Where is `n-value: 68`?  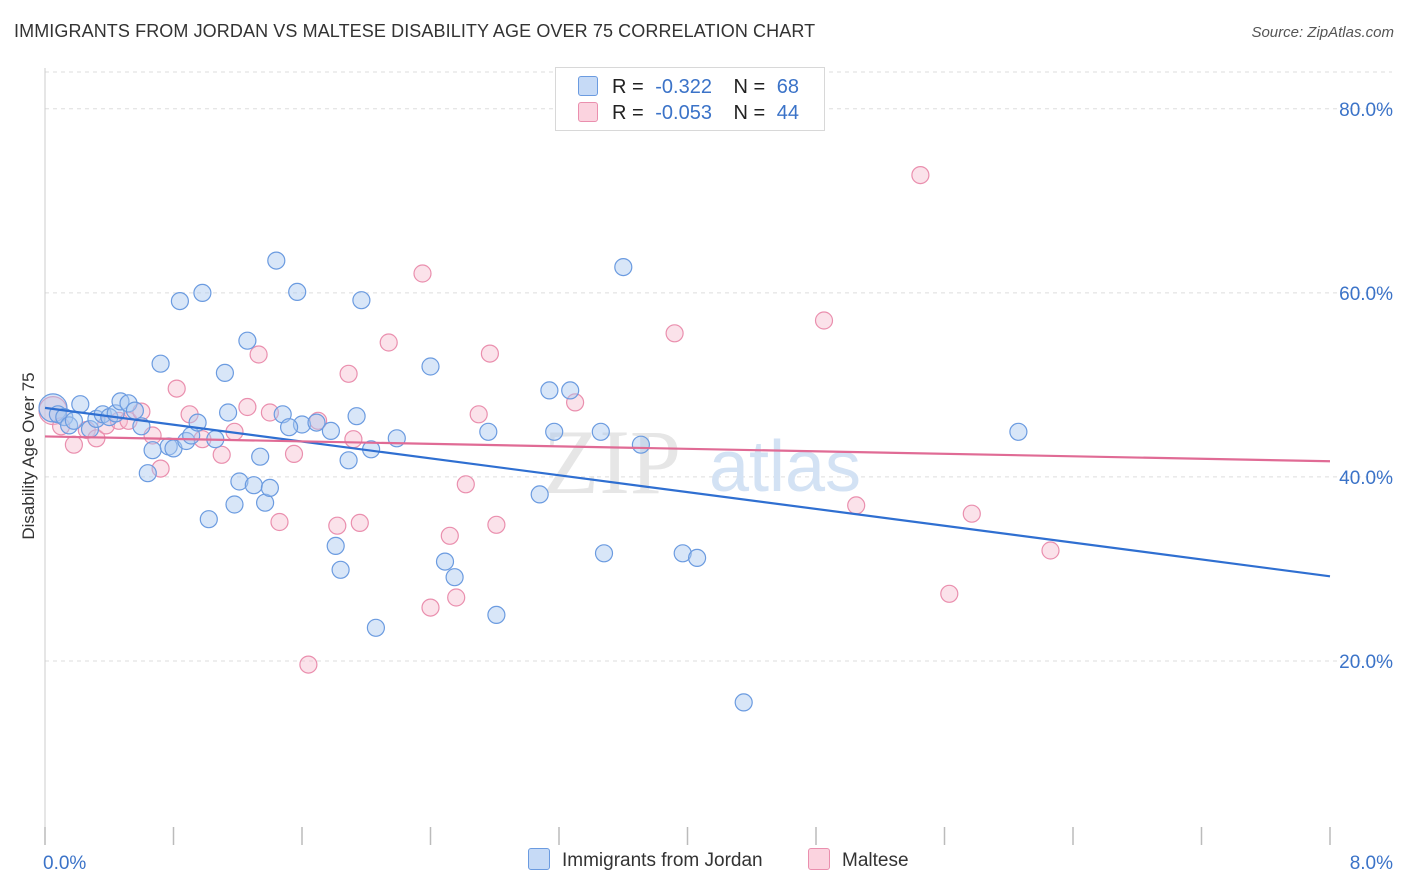
n-value: 68 is located at coordinates (788, 87).